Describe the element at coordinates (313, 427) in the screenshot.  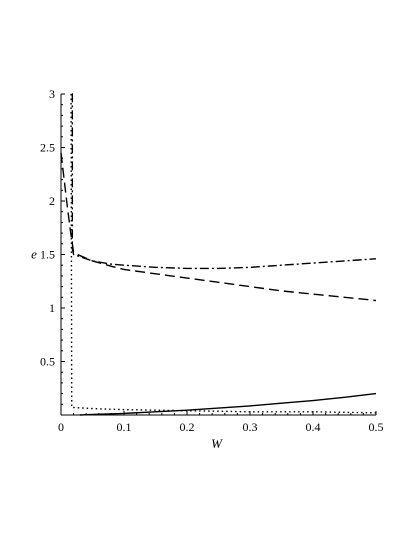
I see `x-tick-label: 0.4` at that location.